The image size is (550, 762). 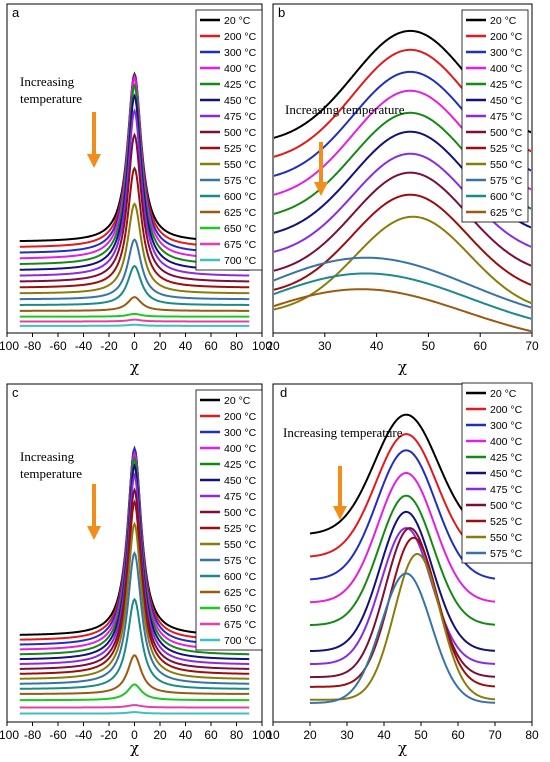 I want to click on x-tick-label: 10, so click(x=273, y=735).